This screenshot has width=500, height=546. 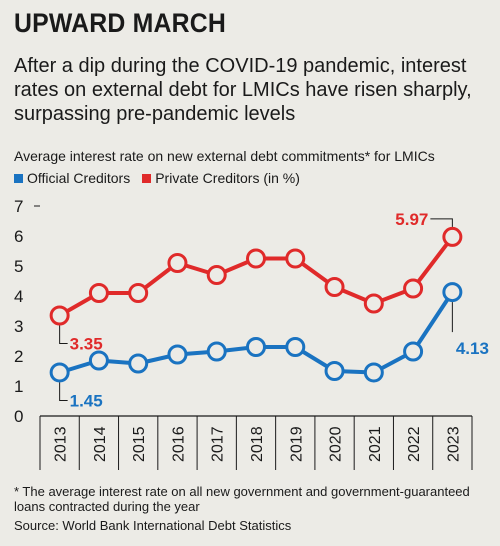 I want to click on y-tick-label: 1, so click(x=18, y=386).